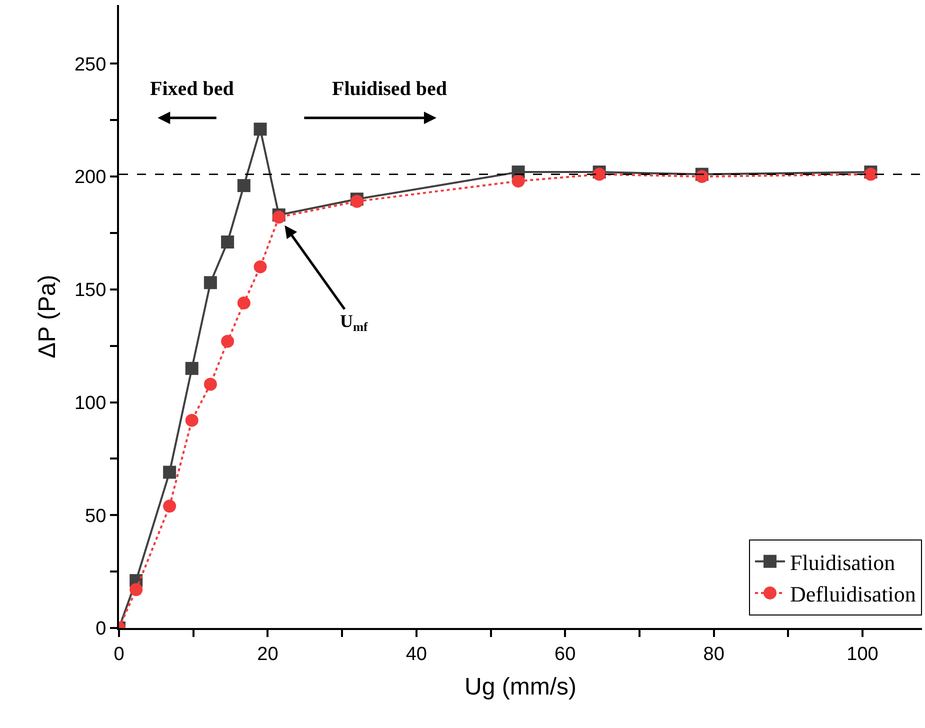  What do you see at coordinates (843, 562) in the screenshot?
I see `legend-label: Fluidisation` at bounding box center [843, 562].